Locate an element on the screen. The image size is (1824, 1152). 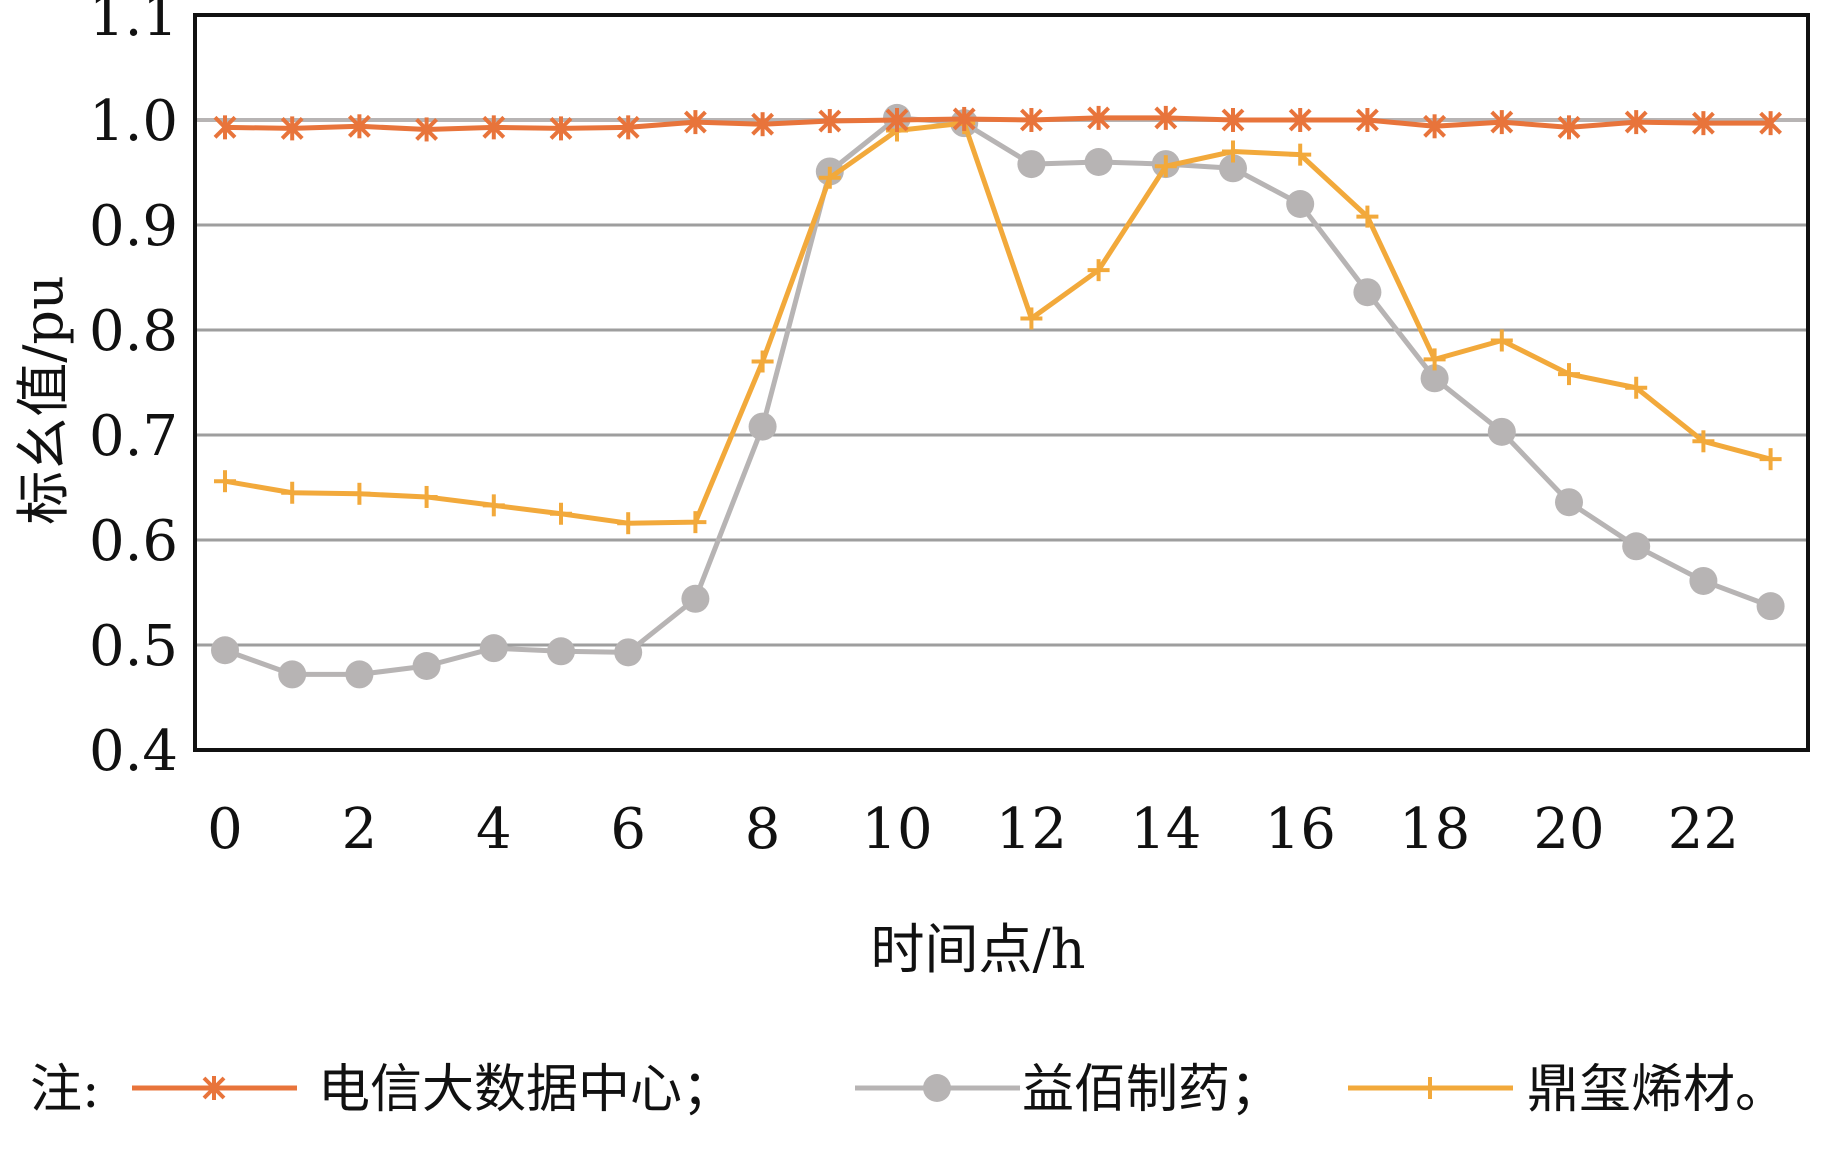
x-tick-label: 10 is located at coordinates (896, 829).